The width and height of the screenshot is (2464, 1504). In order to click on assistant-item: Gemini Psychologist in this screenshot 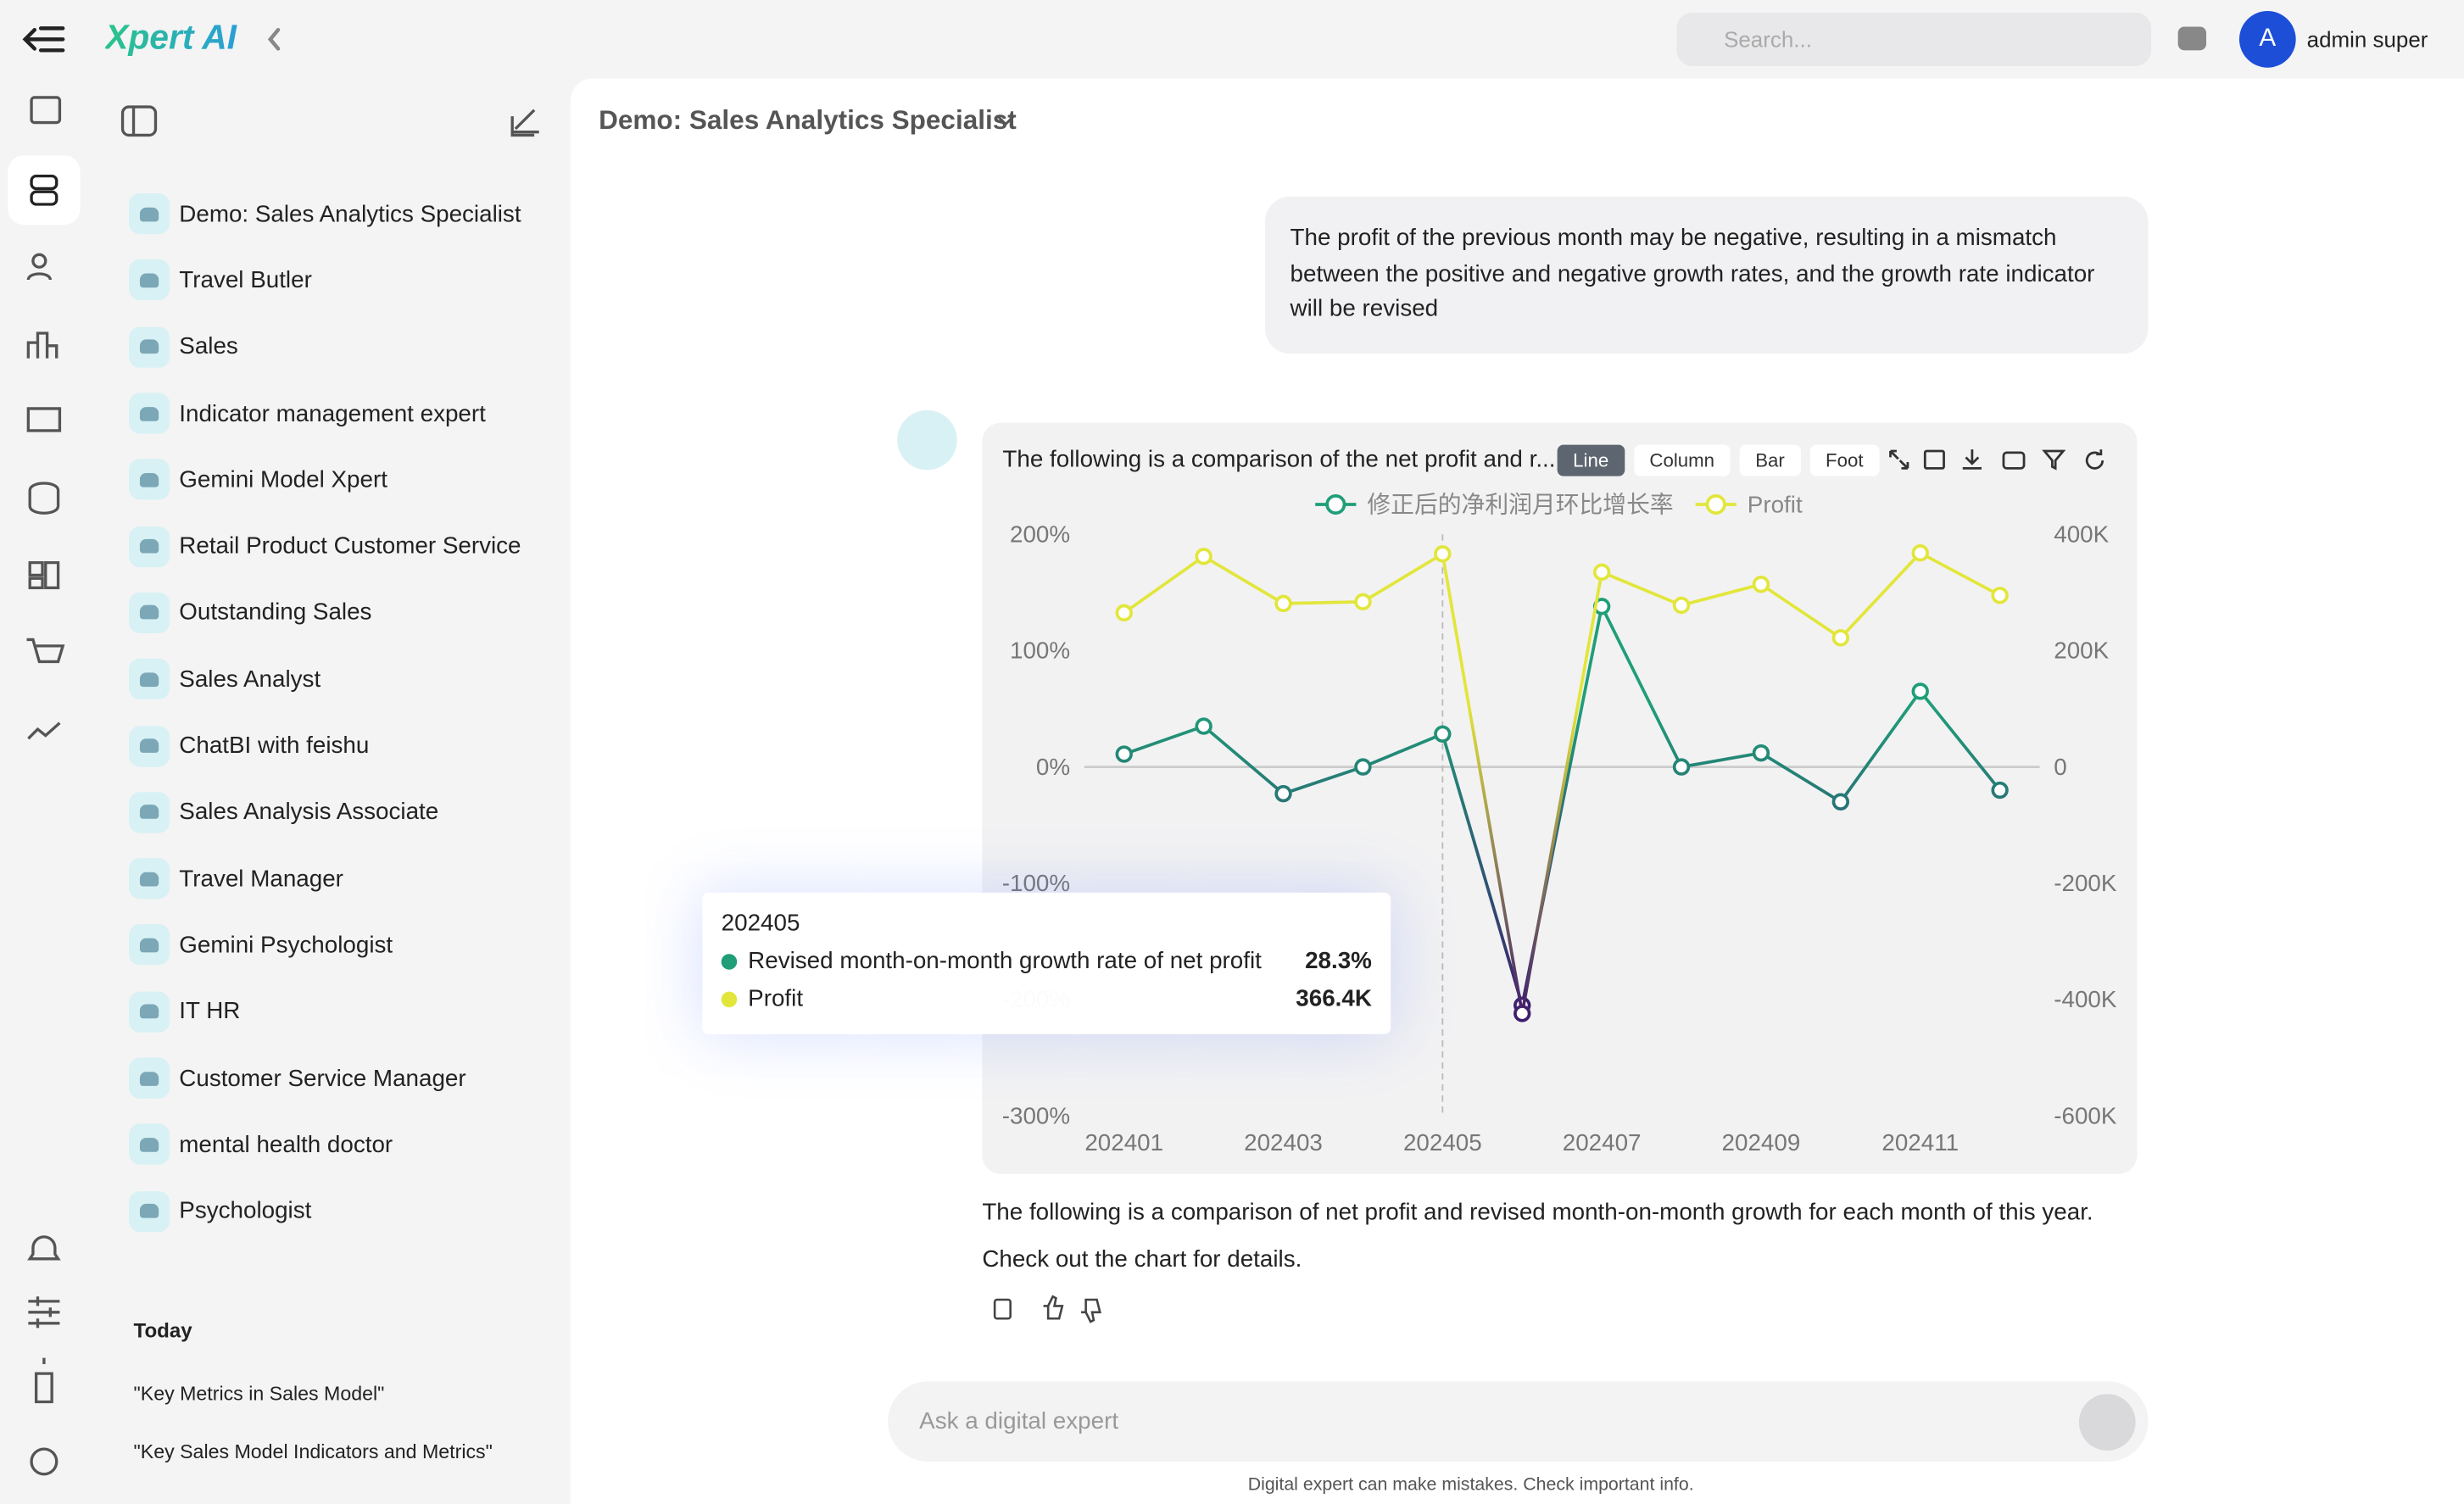, I will do `click(340, 945)`.